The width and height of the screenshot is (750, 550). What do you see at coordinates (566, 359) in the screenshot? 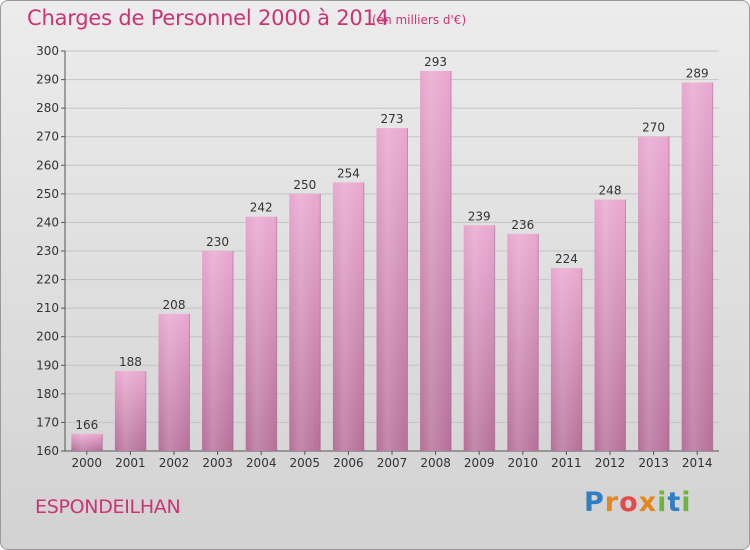
I see `bar-shine-2011` at bounding box center [566, 359].